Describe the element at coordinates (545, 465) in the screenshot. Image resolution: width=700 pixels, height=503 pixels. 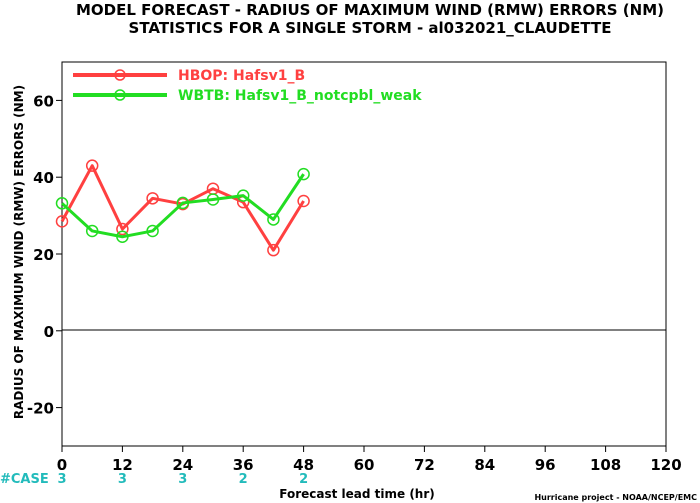
I see `x-tick-label: 96` at that location.